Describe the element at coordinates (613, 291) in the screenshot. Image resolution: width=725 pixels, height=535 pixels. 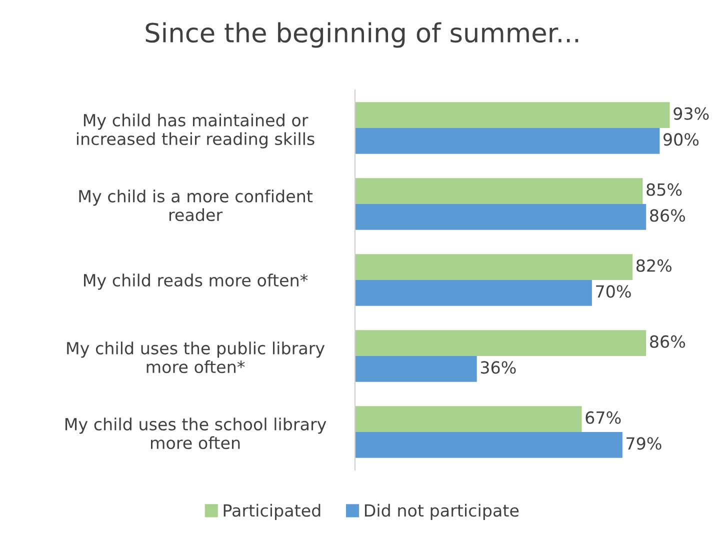
I see `data-label: 70%` at that location.